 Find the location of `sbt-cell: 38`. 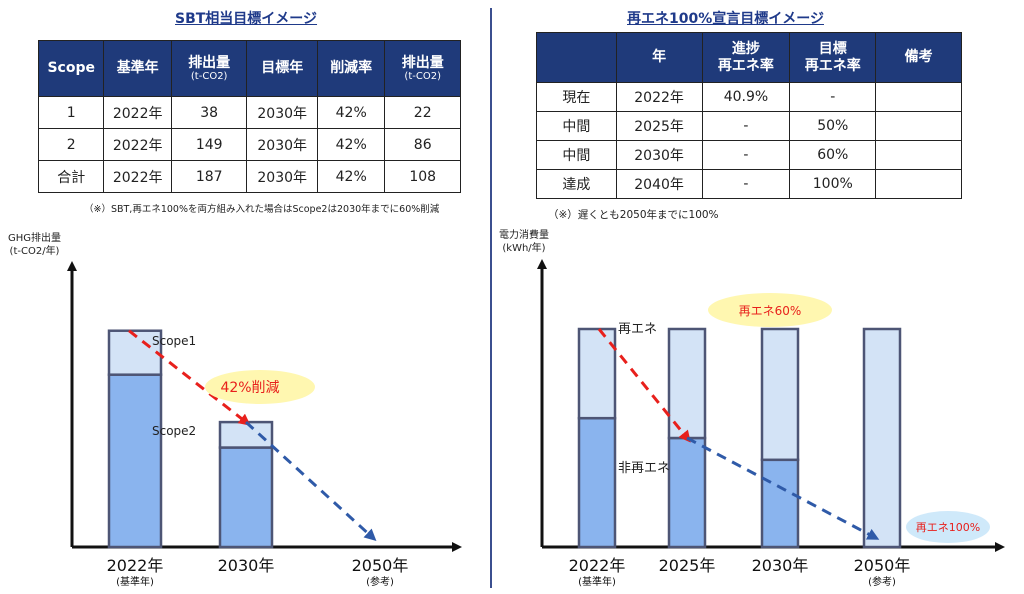

sbt-cell: 38 is located at coordinates (209, 112).